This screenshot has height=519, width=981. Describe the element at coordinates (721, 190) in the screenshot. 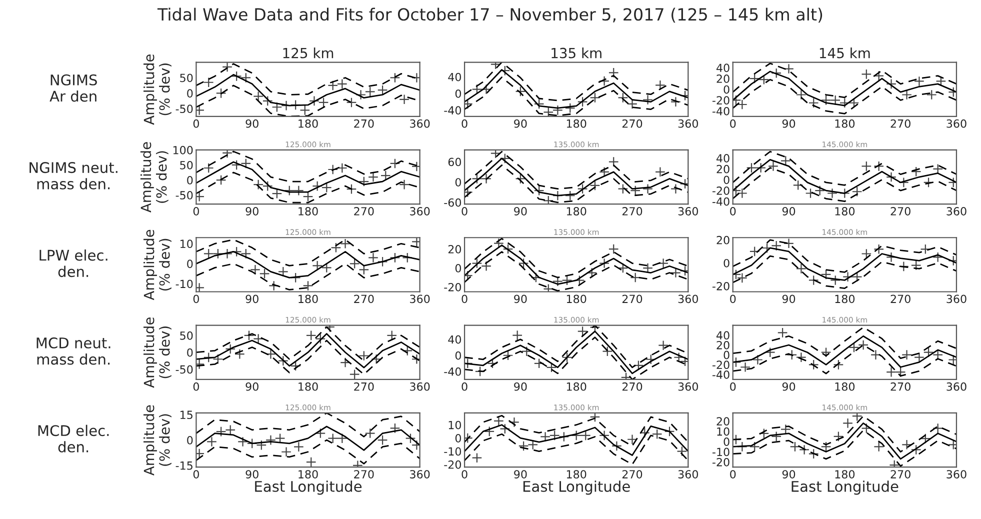

I see `y-tick-label: -20` at that location.